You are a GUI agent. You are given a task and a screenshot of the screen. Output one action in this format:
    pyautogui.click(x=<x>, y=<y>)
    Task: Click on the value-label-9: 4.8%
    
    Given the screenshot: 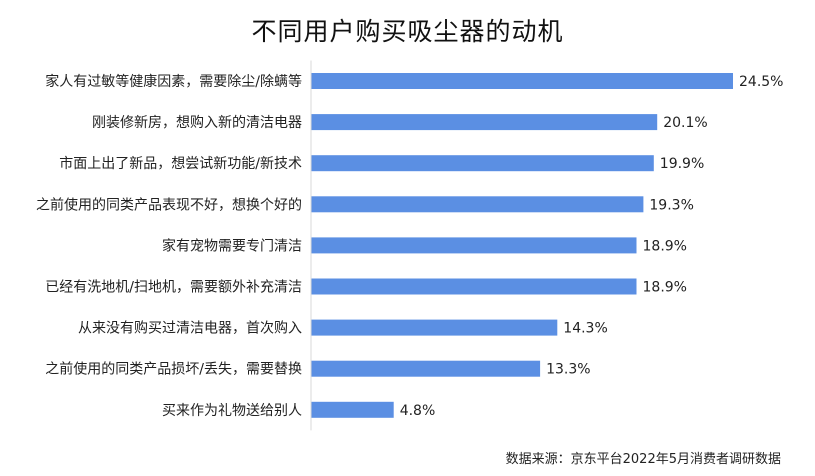 What is the action you would take?
    pyautogui.click(x=418, y=411)
    